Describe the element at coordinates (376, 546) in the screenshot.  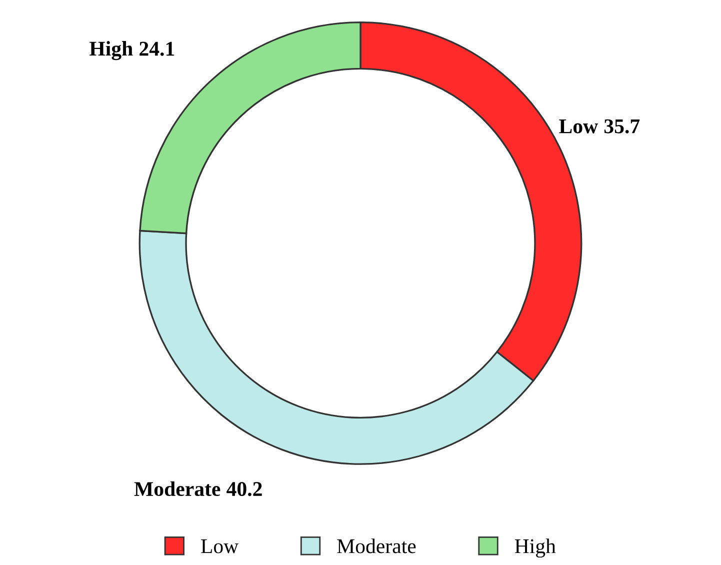
I see `legend-label: Moderate` at that location.